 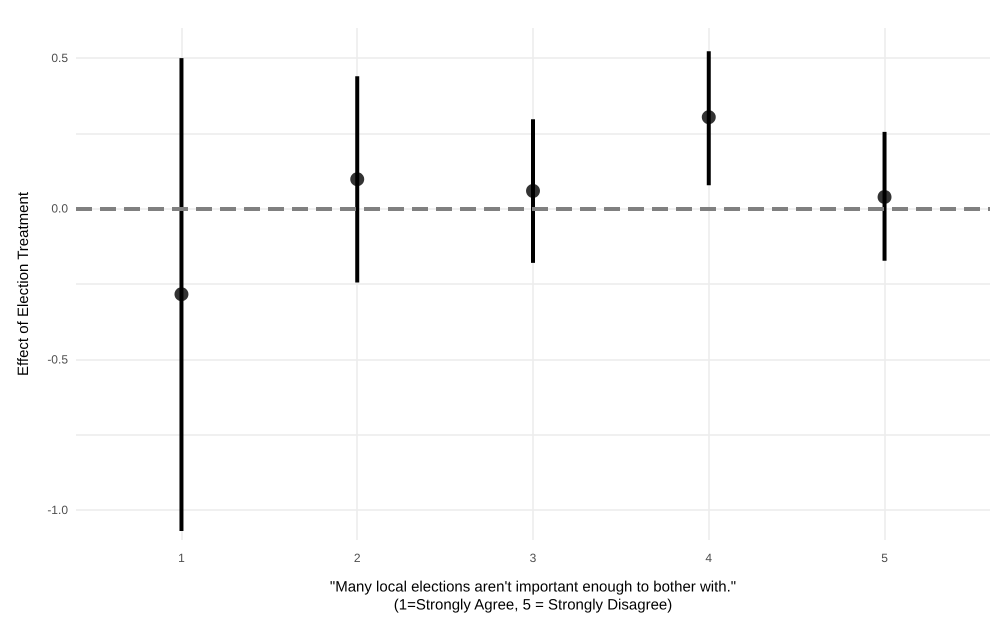 What do you see at coordinates (533, 558) in the screenshot?
I see `x-tick-label: 3` at bounding box center [533, 558].